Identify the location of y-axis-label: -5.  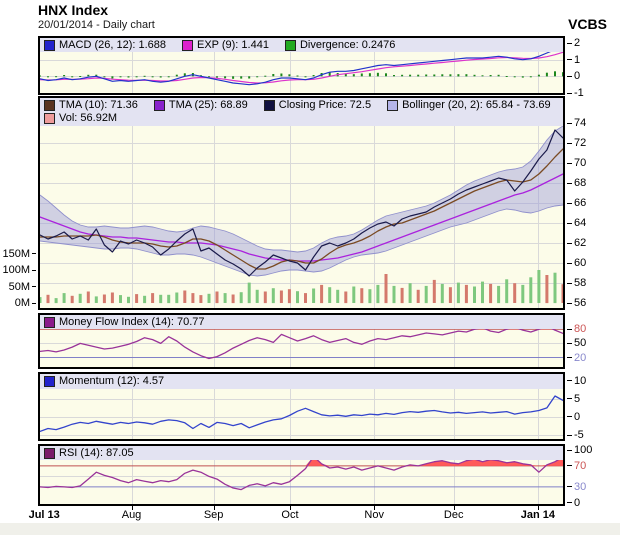
(575, 435).